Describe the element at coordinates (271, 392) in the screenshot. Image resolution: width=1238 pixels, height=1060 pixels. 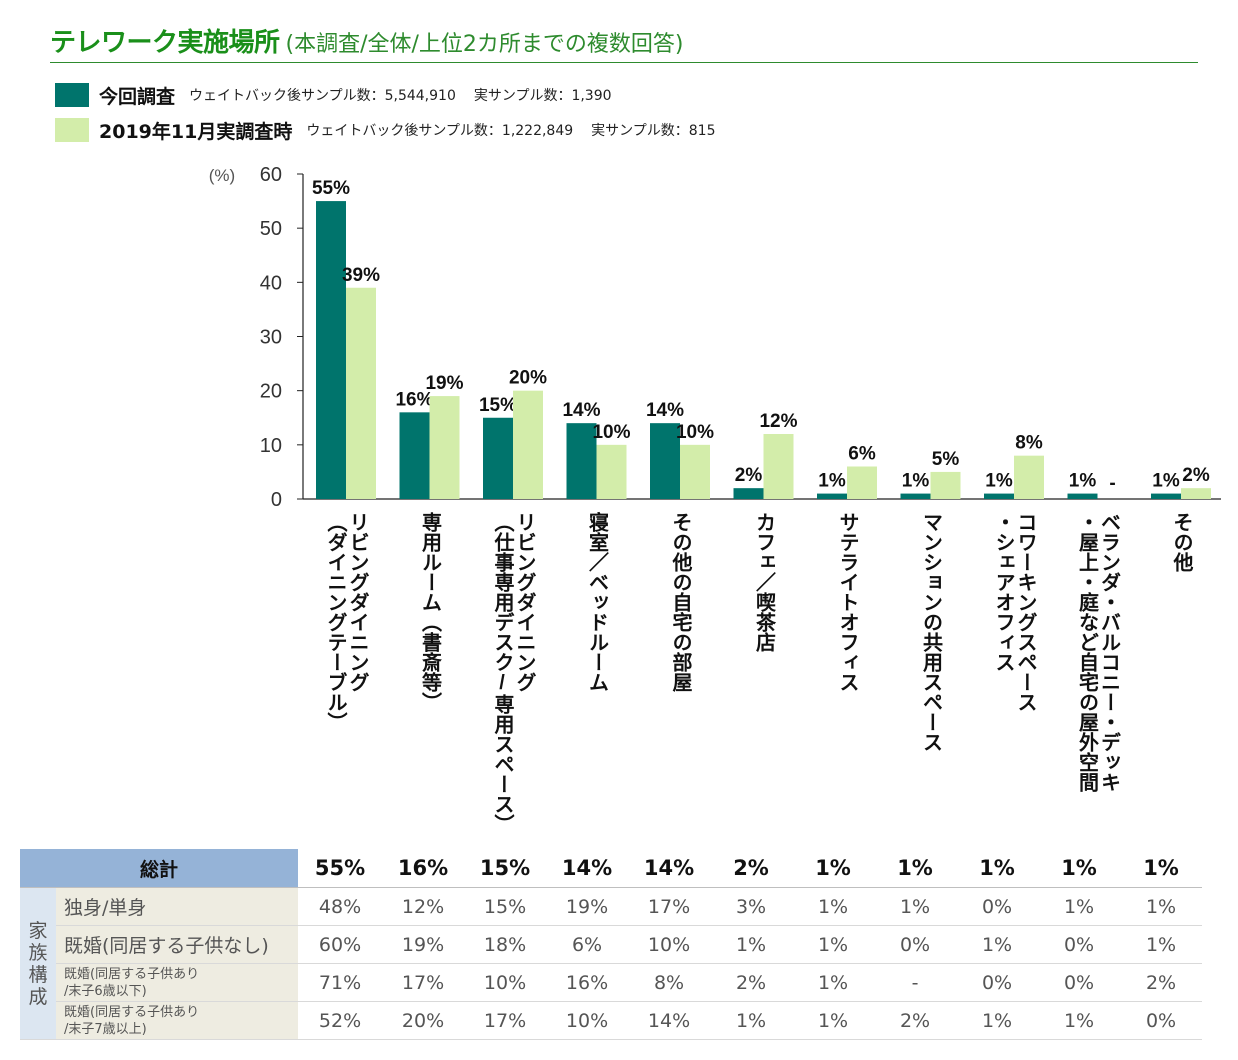
I see `y-tick-label: 20` at that location.